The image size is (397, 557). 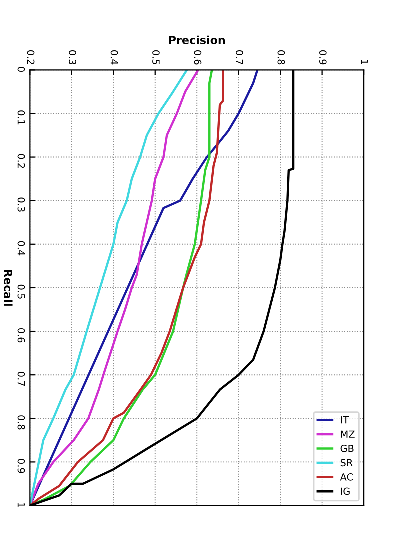 What do you see at coordinates (22, 69) in the screenshot?
I see `y-tick-label: 0` at bounding box center [22, 69].